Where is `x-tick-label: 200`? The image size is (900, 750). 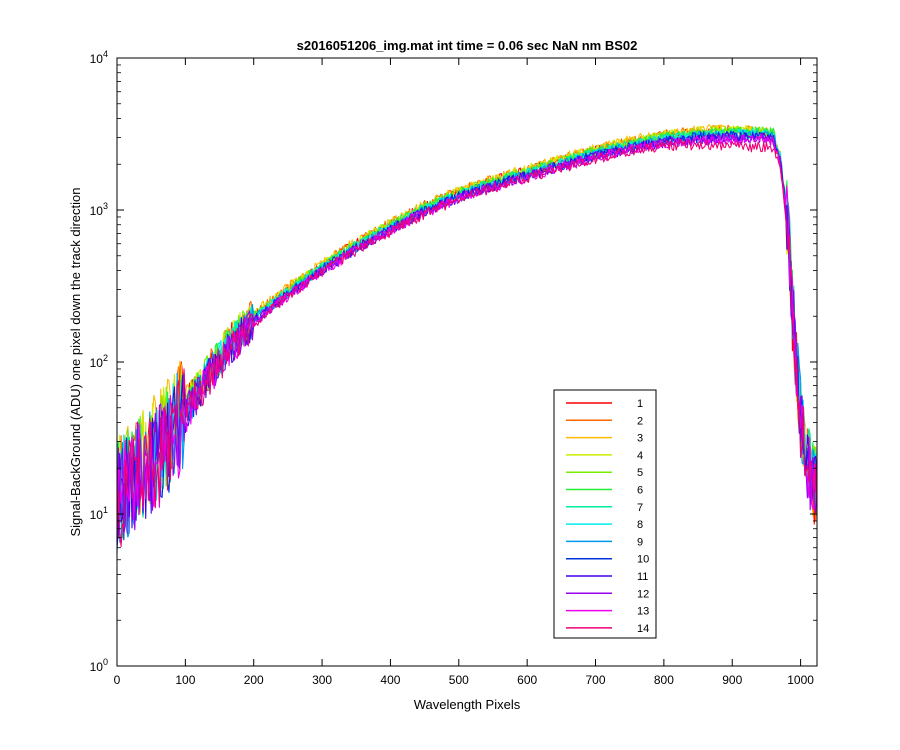
x-tick-label: 200 is located at coordinates (254, 680).